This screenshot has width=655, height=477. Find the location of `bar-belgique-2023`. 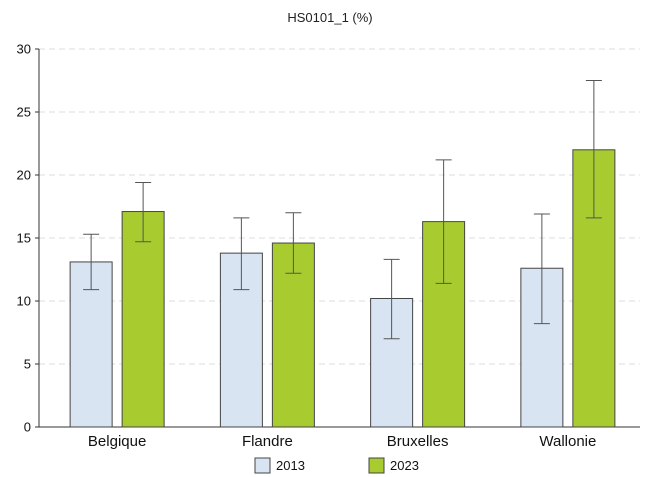

bar-belgique-2023 is located at coordinates (143, 319).